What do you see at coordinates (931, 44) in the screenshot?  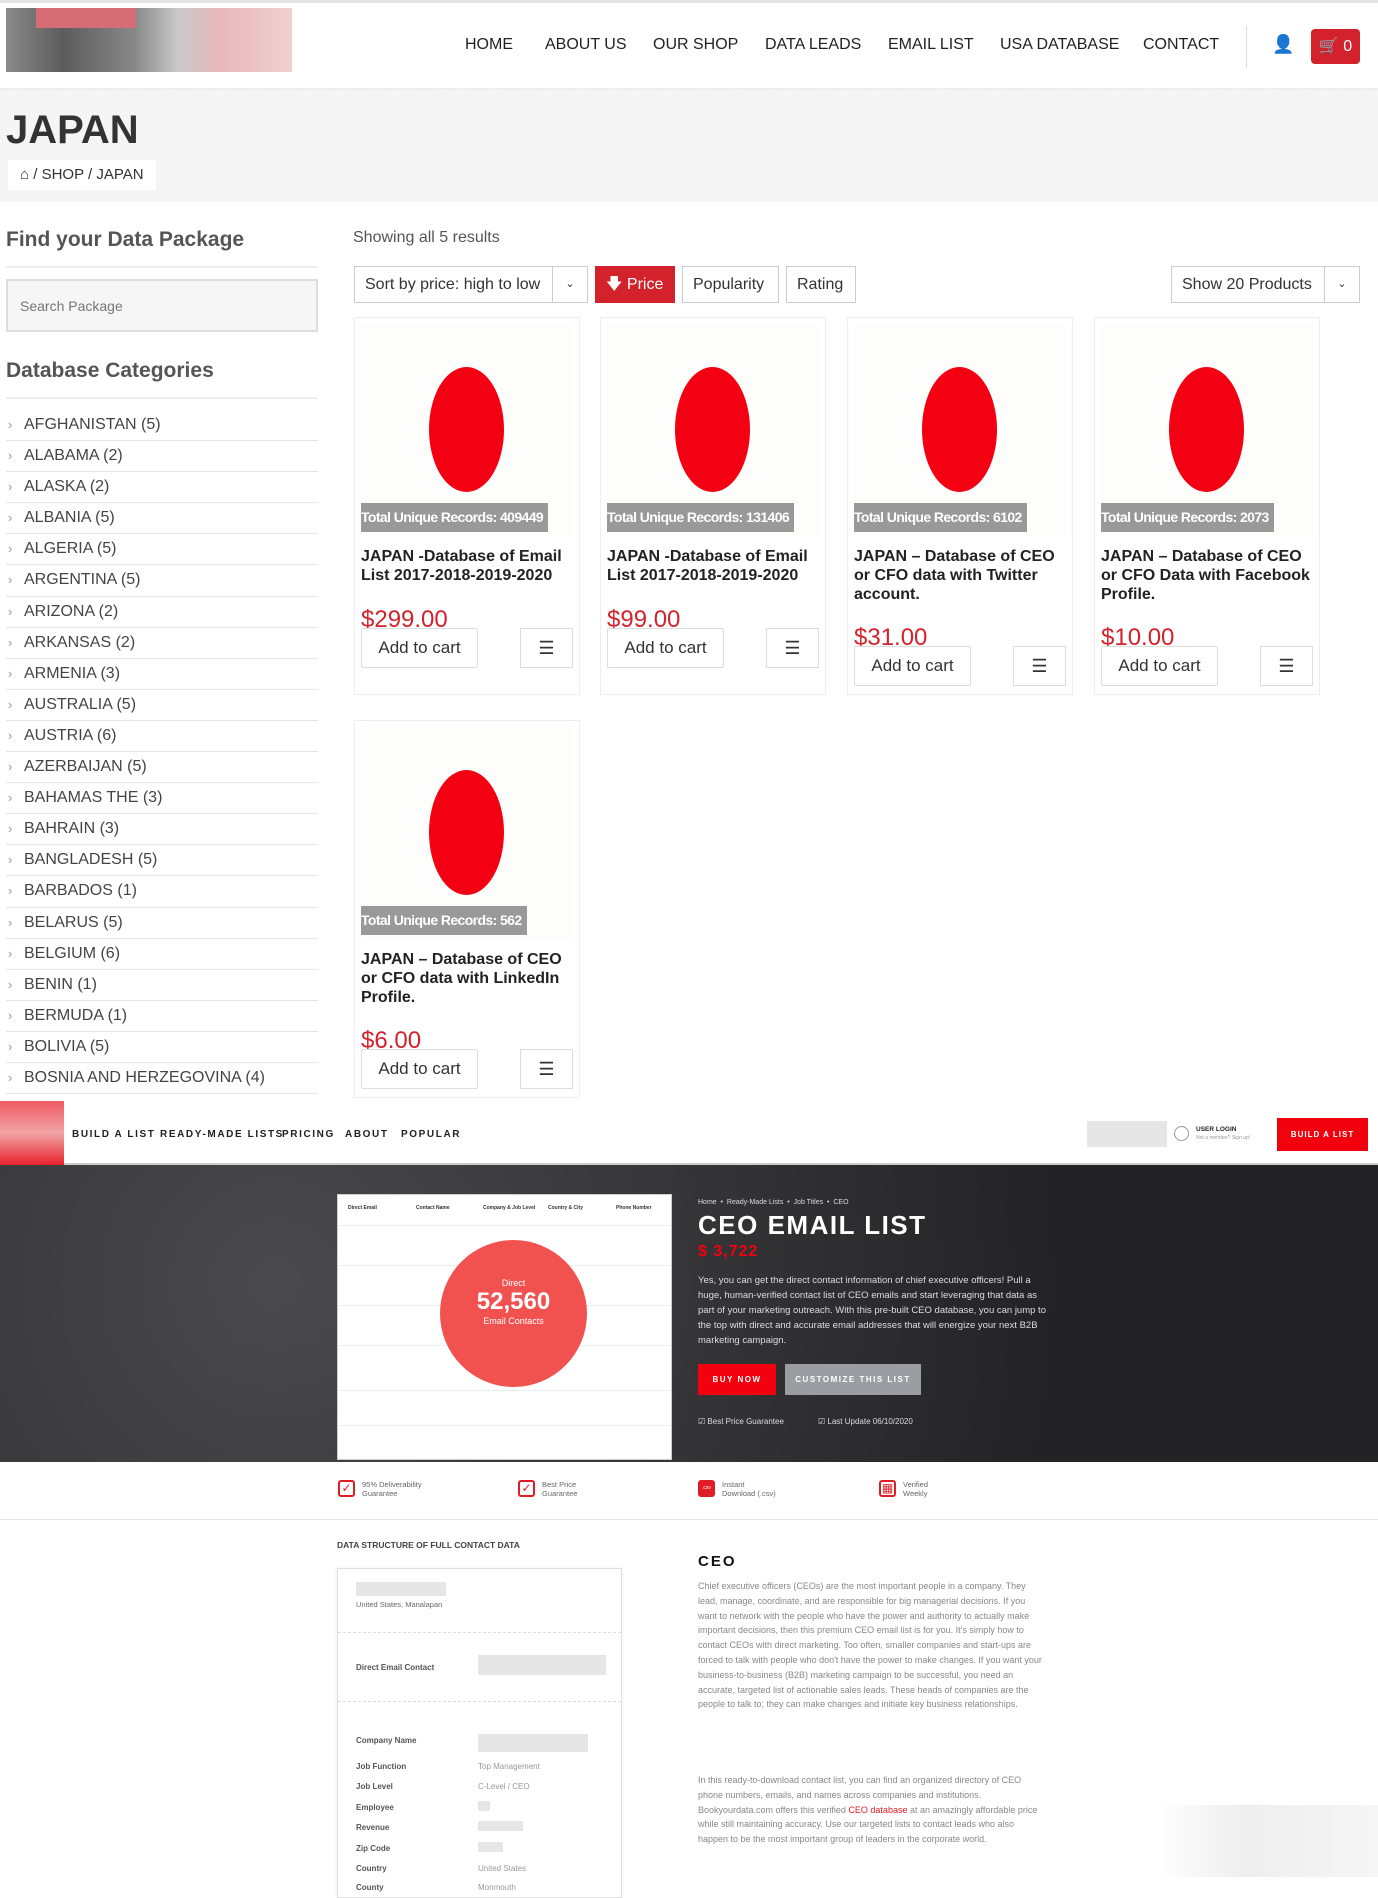 I see `nav-email-list: EMAIL LIST` at bounding box center [931, 44].